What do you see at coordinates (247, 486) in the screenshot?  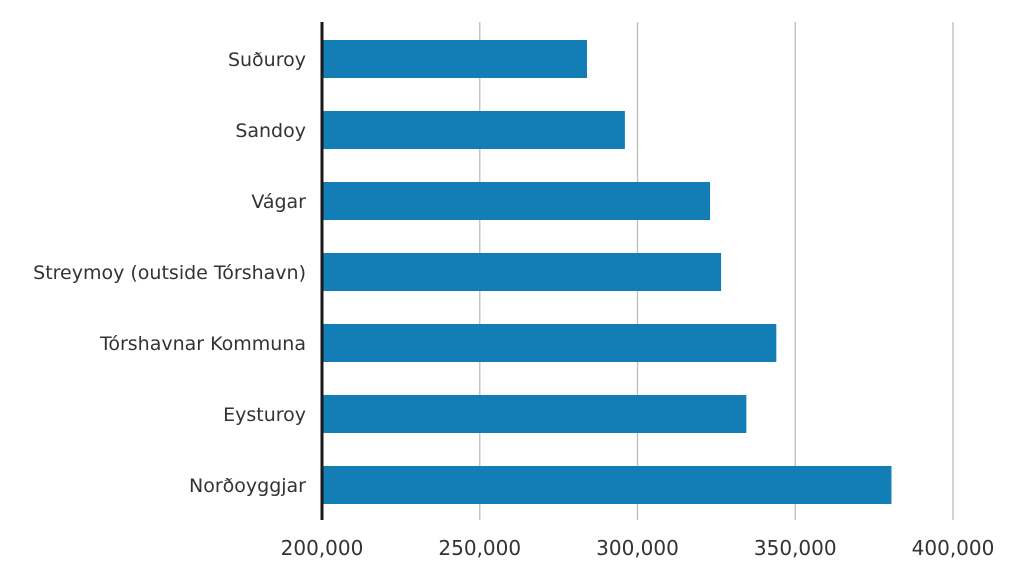 I see `category-label: Norðoyggjar` at bounding box center [247, 486].